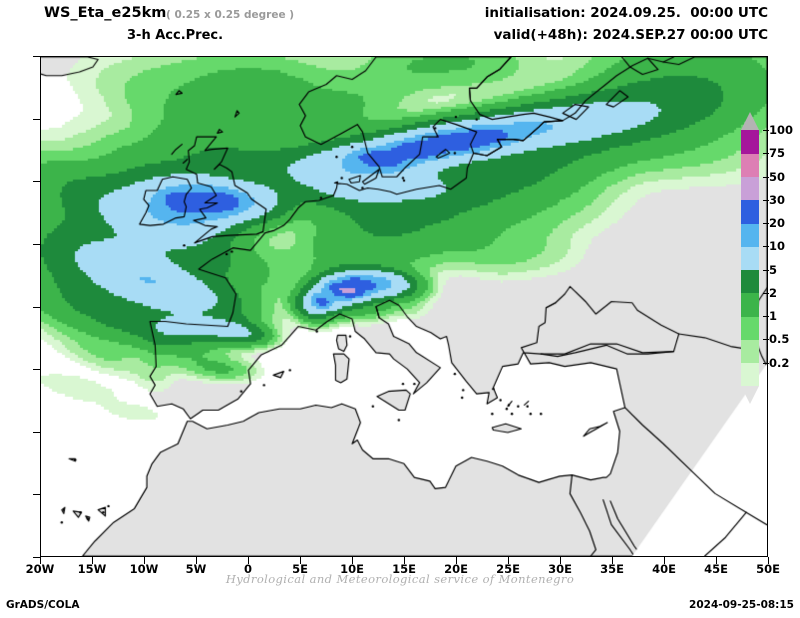 This screenshot has width=800, height=618. I want to click on longitude-tick-label: 15W, so click(92, 569).